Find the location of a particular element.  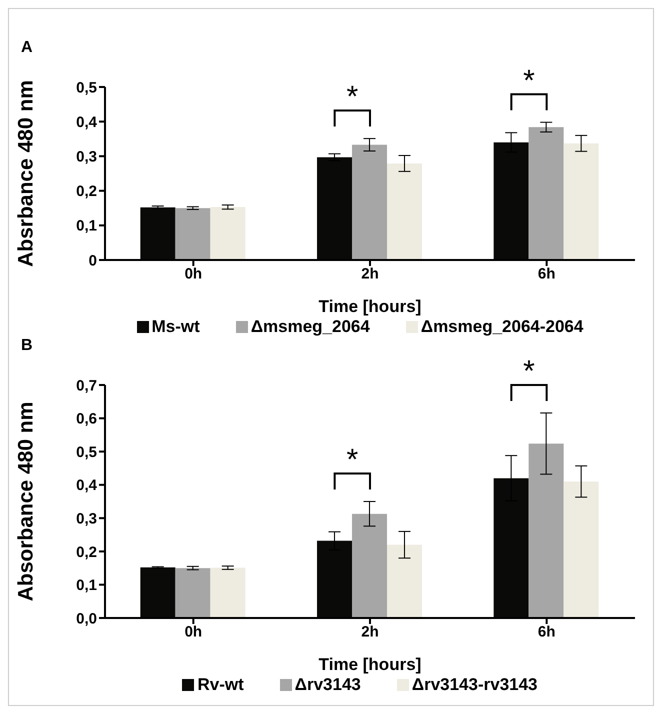

y-tick-label: 0,0 is located at coordinates (86, 619).